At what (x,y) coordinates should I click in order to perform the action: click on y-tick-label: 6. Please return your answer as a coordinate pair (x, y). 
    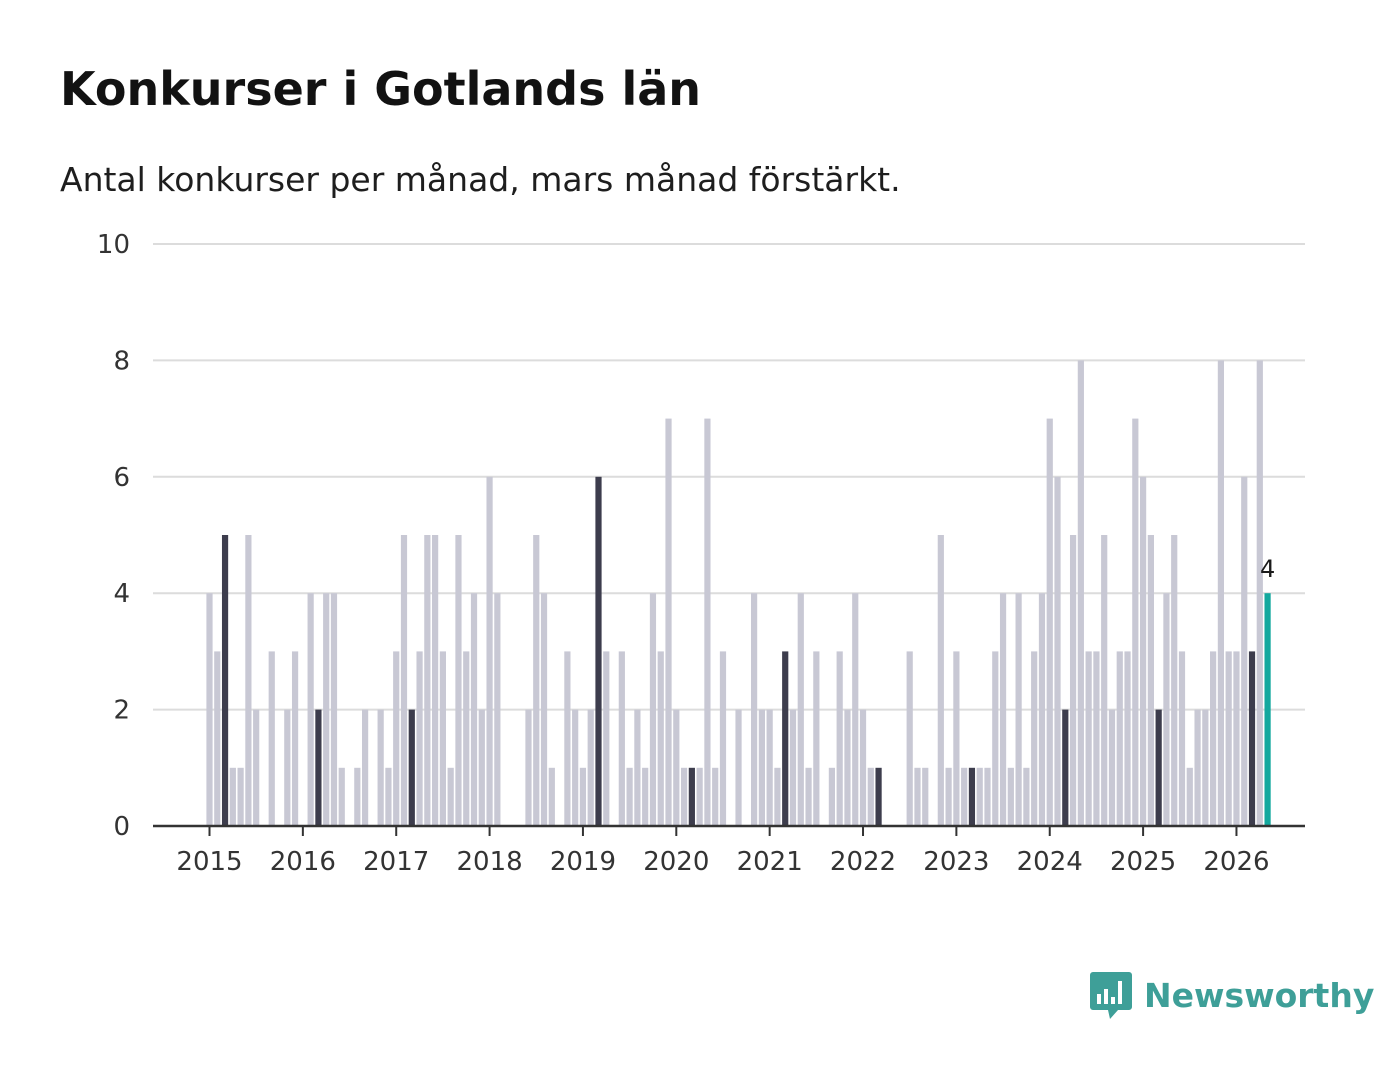
    Looking at the image, I should click on (121, 478).